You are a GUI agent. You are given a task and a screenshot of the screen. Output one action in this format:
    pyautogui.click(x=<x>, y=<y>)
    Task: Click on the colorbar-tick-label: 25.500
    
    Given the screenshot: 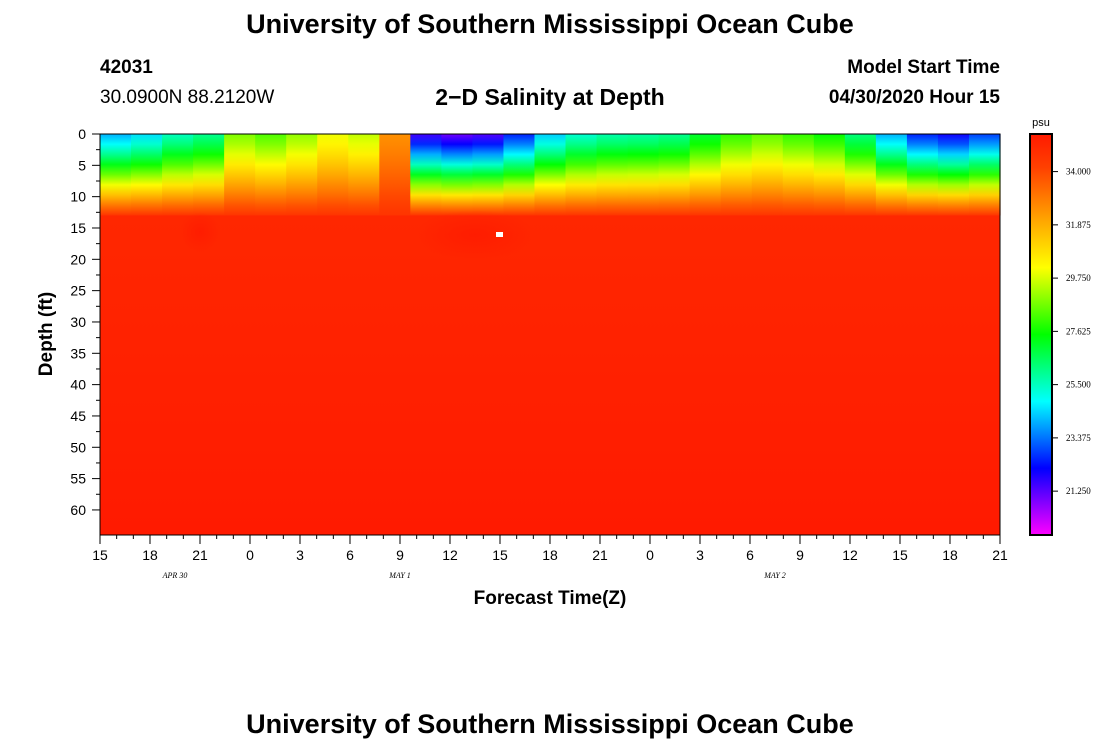 What is the action you would take?
    pyautogui.click(x=1078, y=385)
    